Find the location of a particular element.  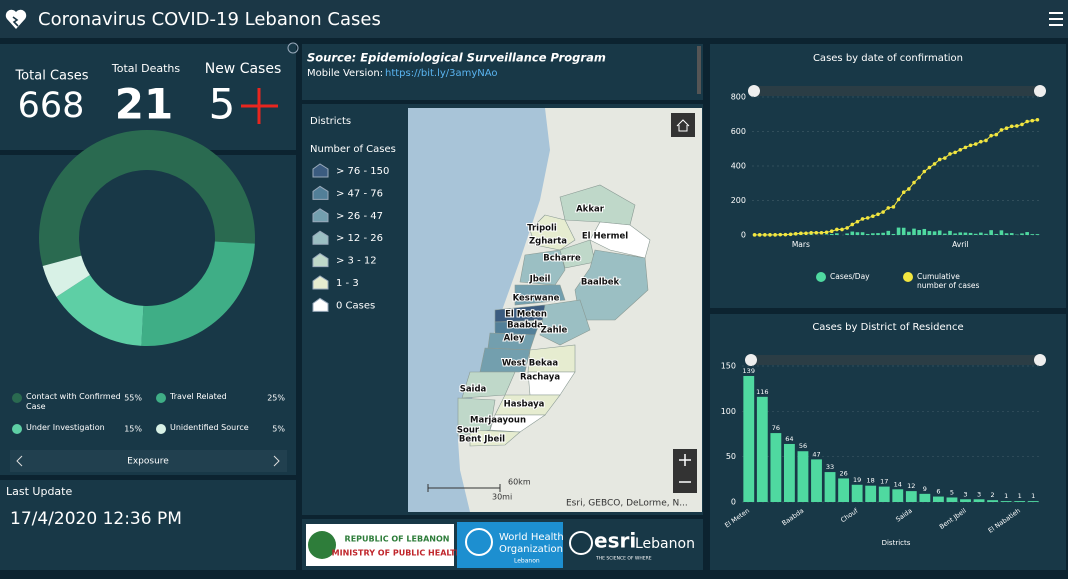

map-legend-subtitle: Number of Cases is located at coordinates (353, 149).